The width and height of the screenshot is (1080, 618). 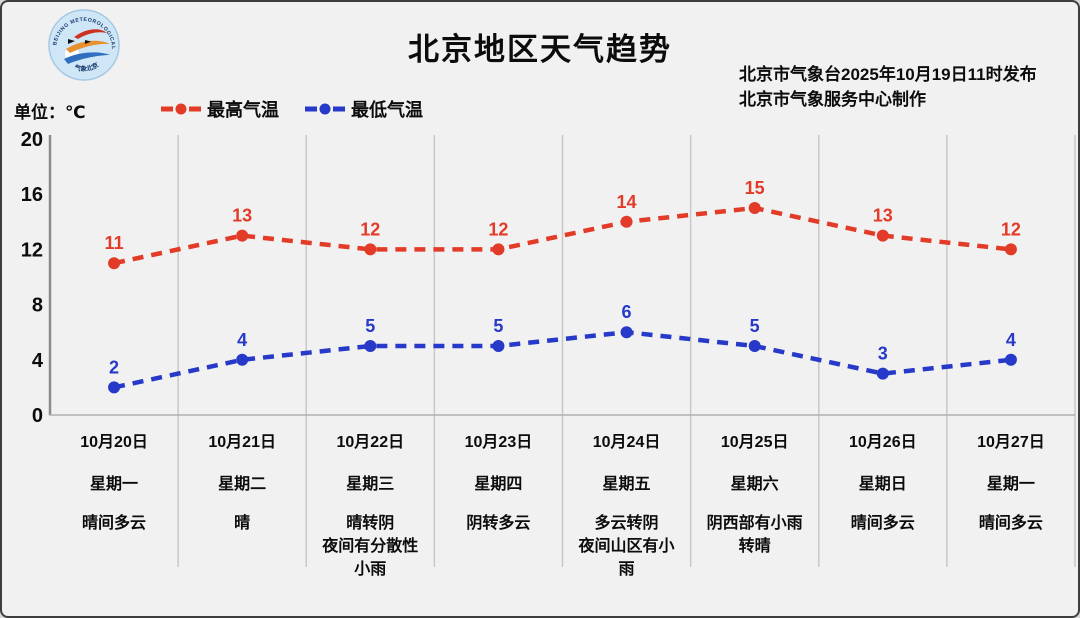 What do you see at coordinates (370, 442) in the screenshot?
I see `day-date: 10月22日` at bounding box center [370, 442].